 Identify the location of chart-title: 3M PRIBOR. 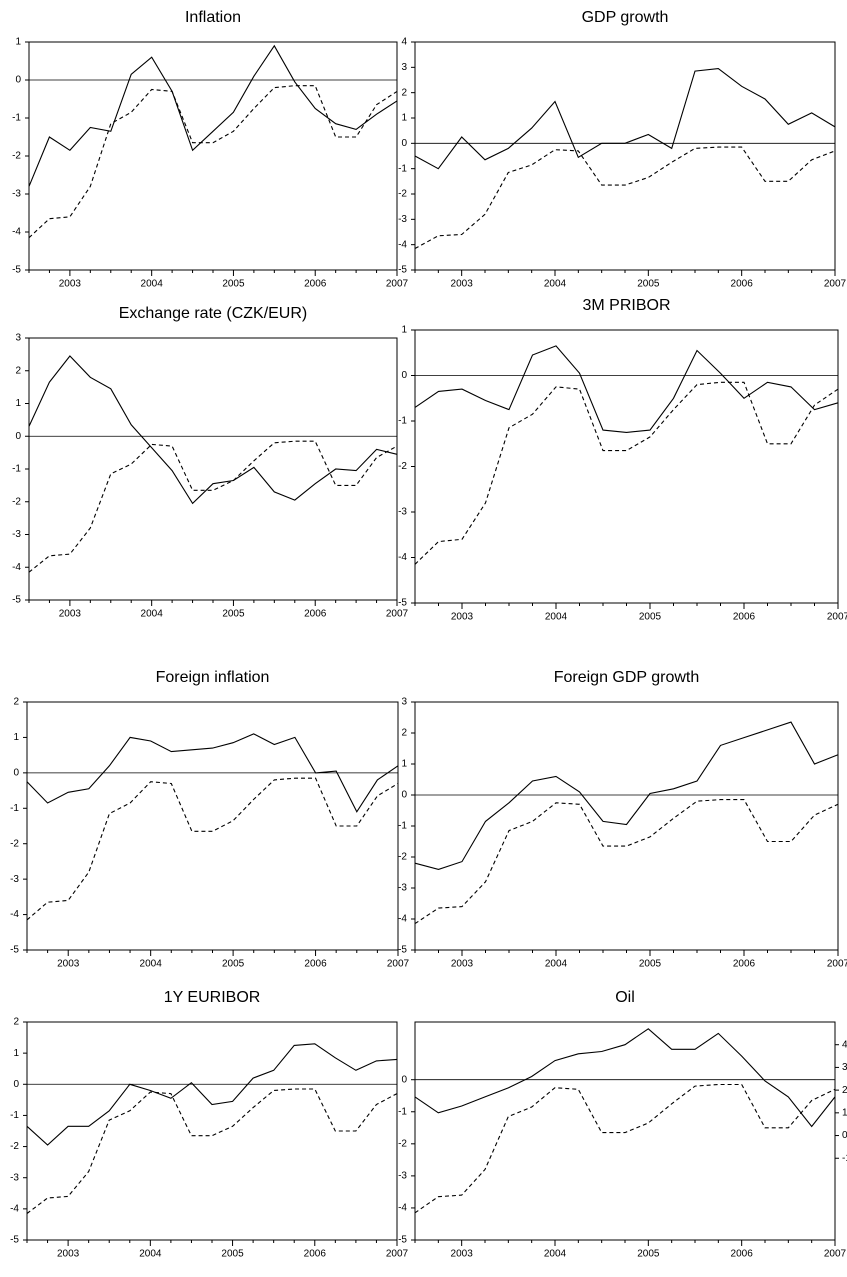
(626, 305).